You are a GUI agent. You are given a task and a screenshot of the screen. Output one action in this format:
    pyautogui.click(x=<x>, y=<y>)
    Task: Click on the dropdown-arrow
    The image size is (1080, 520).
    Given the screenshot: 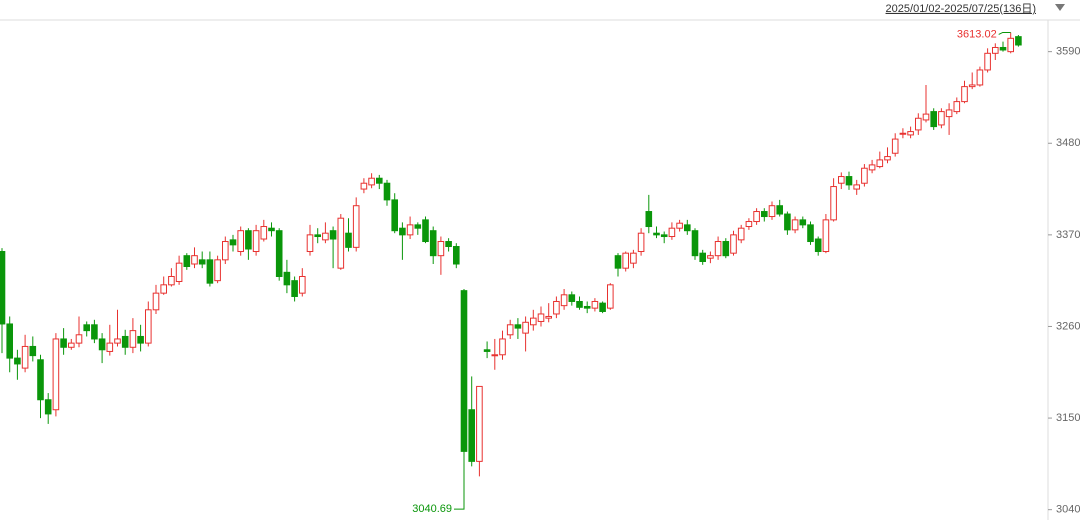 What is the action you would take?
    pyautogui.click(x=1060, y=7)
    